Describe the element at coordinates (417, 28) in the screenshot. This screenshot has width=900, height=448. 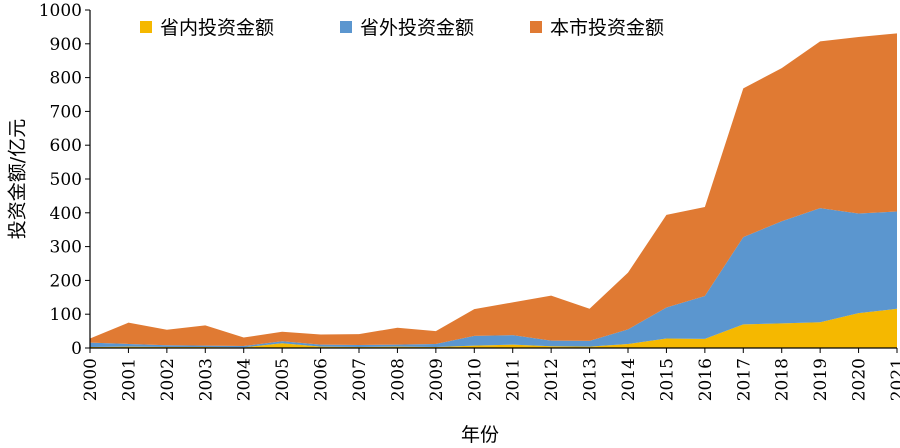
I see `legend-label: 省外投资金额` at that location.